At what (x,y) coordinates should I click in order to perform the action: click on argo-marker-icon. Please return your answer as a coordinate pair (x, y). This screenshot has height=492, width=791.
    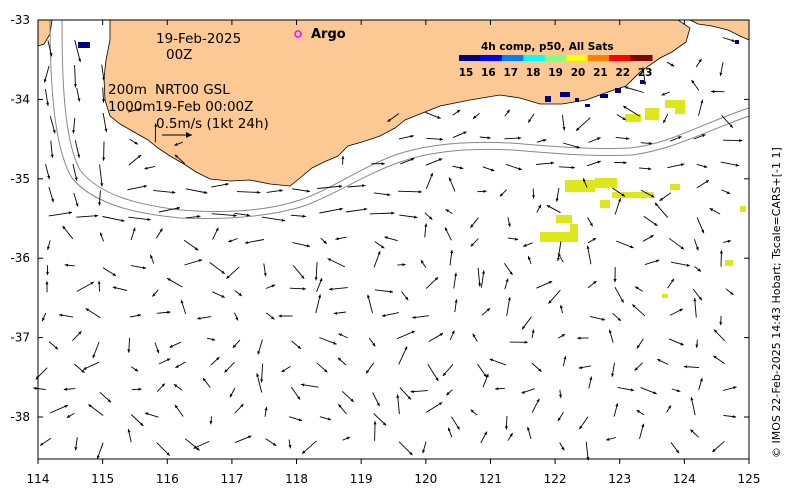
    Looking at the image, I should click on (298, 34).